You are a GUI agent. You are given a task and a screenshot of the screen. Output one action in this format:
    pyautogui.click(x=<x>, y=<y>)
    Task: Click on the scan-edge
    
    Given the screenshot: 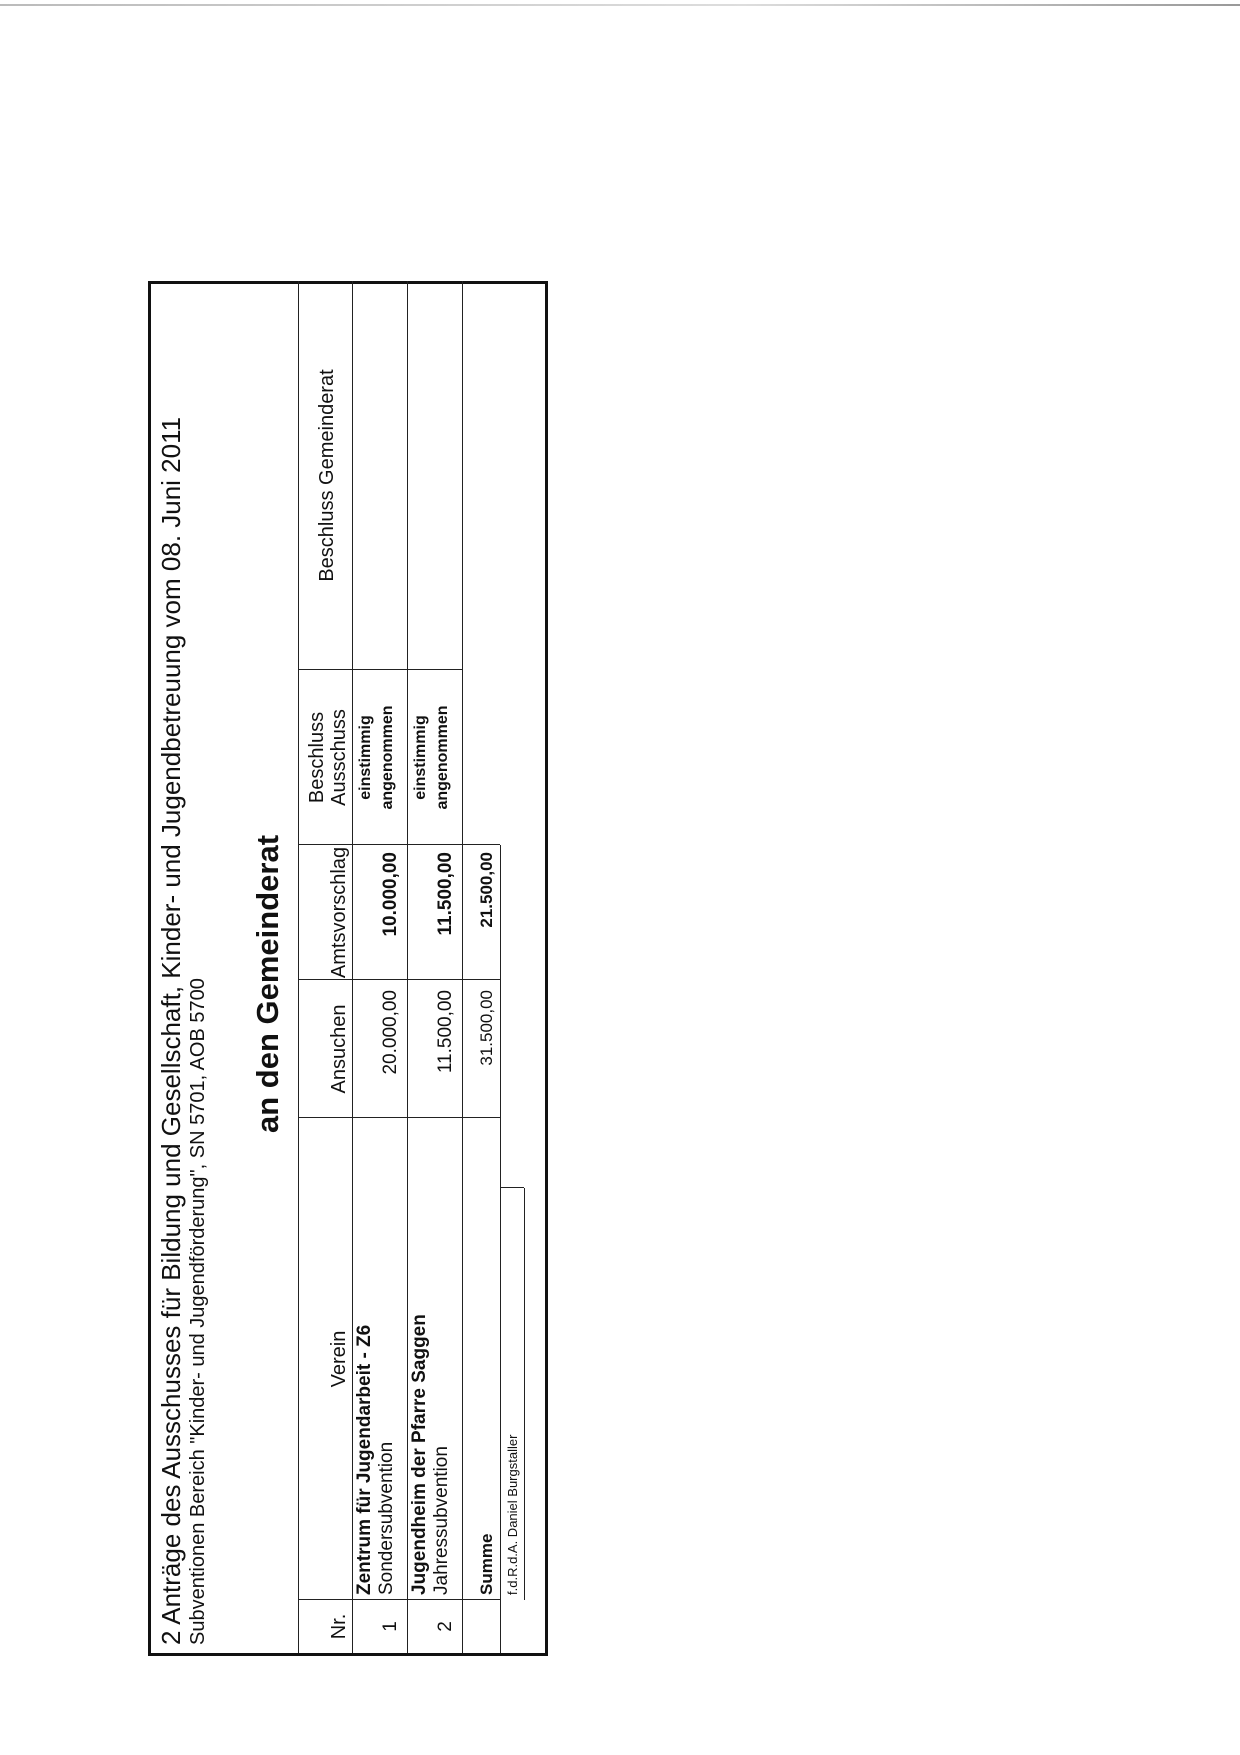 What is the action you would take?
    pyautogui.click(x=620, y=5)
    